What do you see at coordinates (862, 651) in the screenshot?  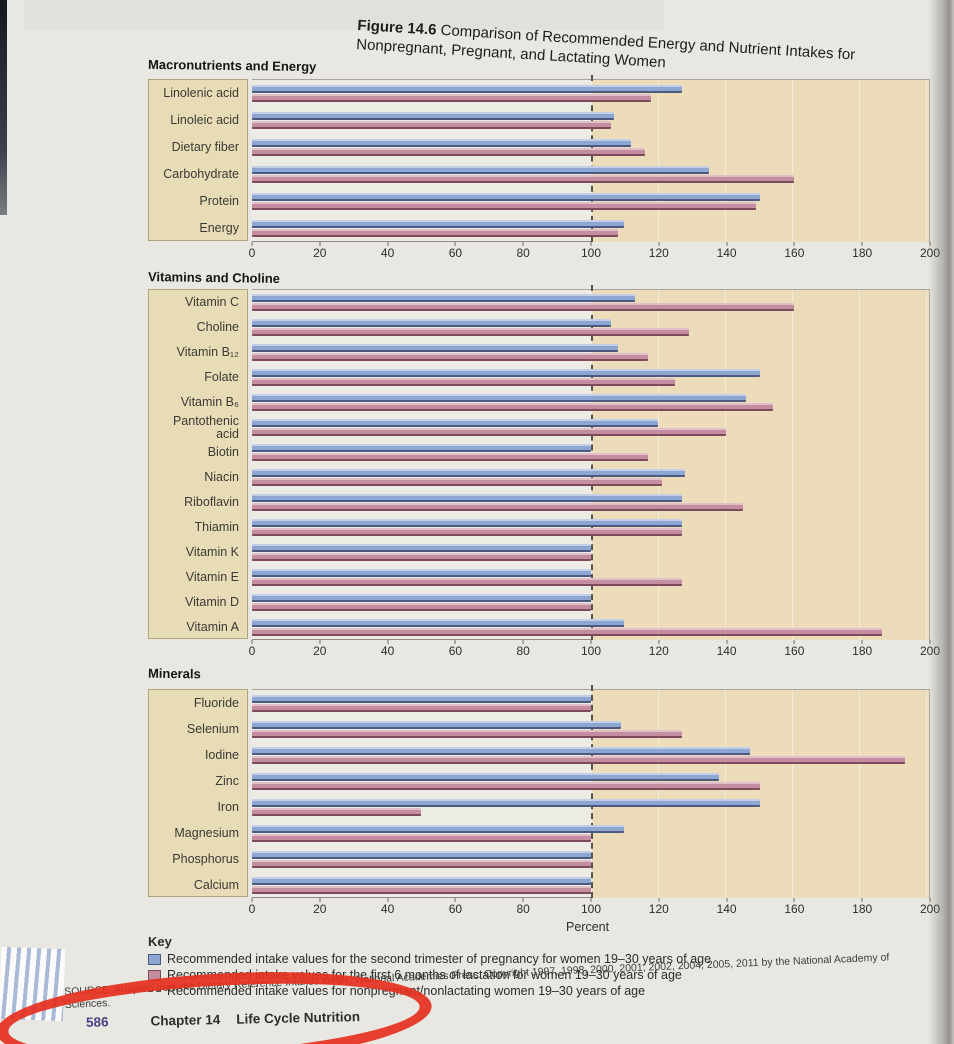 I see `axis-tick-label: 180` at bounding box center [862, 651].